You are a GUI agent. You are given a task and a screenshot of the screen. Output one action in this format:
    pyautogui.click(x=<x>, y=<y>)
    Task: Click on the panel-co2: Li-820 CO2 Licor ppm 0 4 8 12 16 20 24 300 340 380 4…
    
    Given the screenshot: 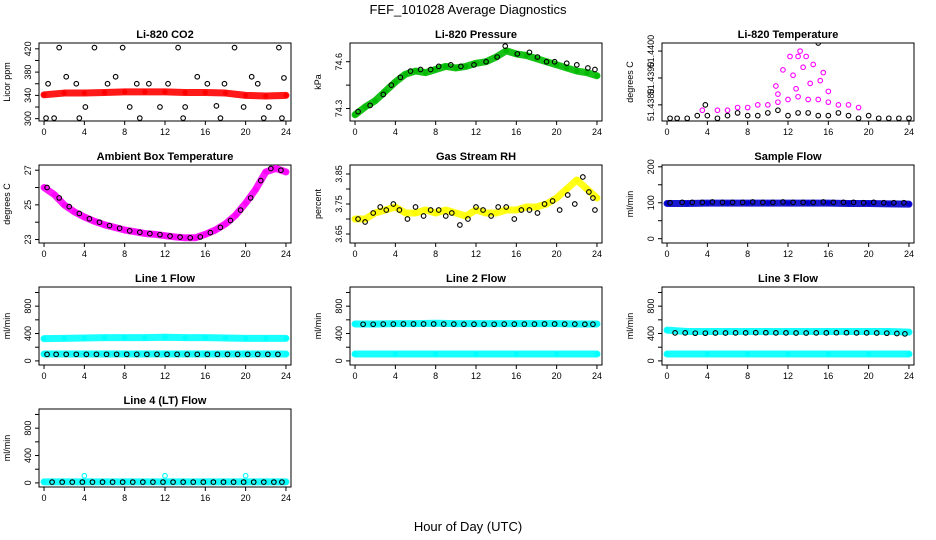 What is the action you would take?
    pyautogui.click(x=147, y=83)
    